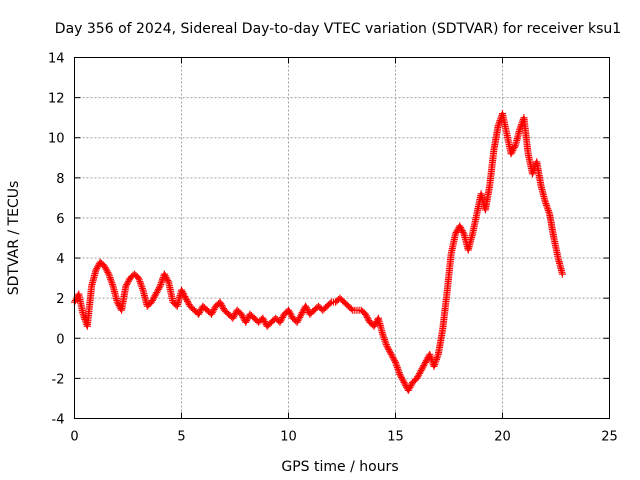  What do you see at coordinates (58, 420) in the screenshot?
I see `y-tick-label: -4` at bounding box center [58, 420].